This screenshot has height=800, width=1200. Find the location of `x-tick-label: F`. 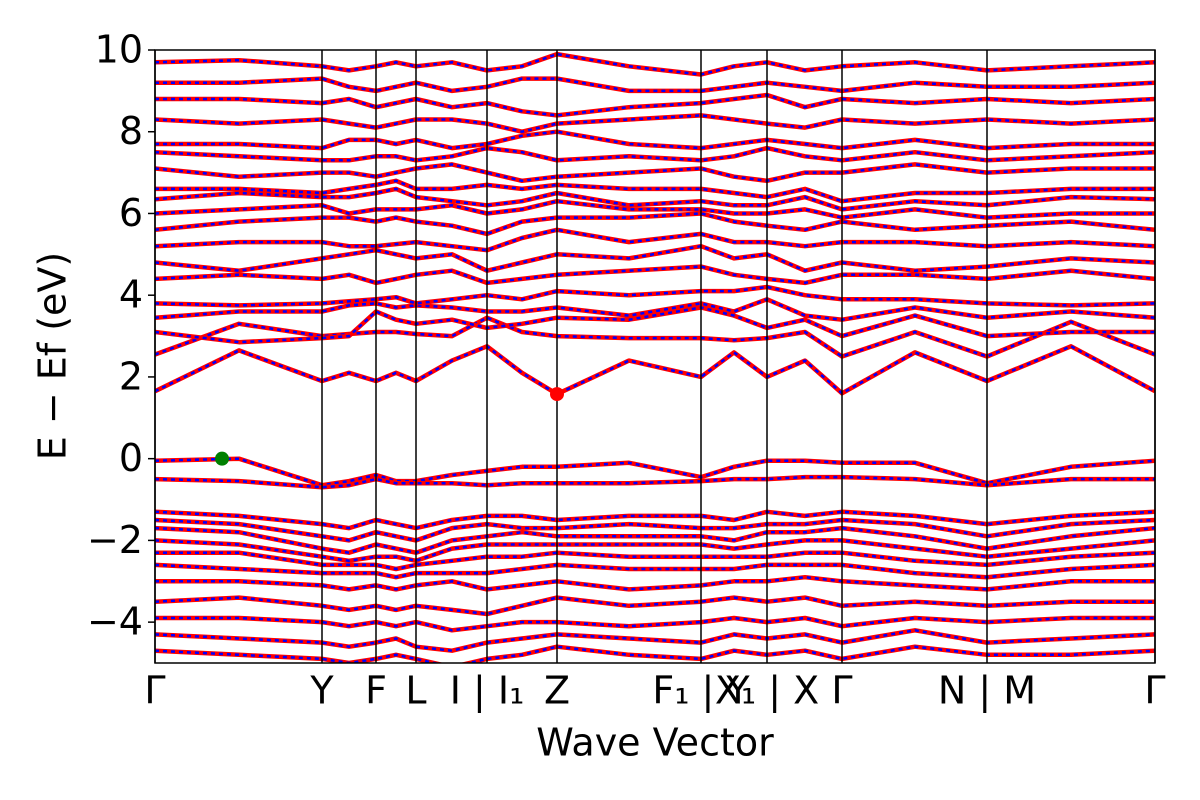

x-tick-label: F is located at coordinates (376, 691).